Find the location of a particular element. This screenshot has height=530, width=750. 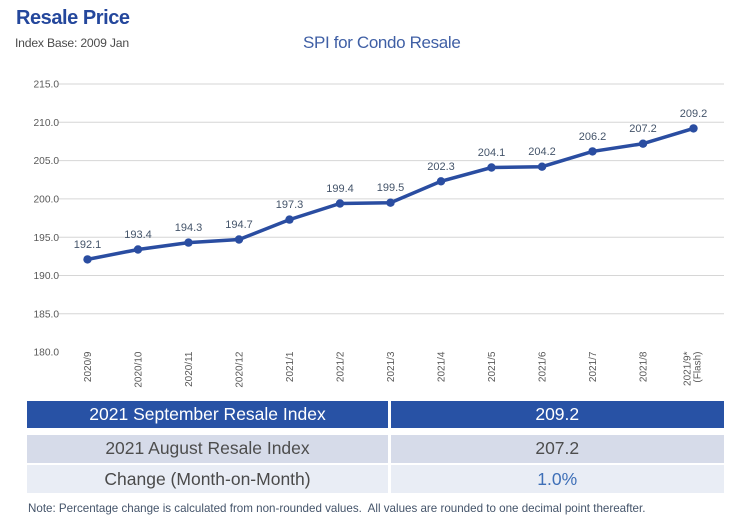

svg-text: 2021/7 is located at coordinates (593, 366).